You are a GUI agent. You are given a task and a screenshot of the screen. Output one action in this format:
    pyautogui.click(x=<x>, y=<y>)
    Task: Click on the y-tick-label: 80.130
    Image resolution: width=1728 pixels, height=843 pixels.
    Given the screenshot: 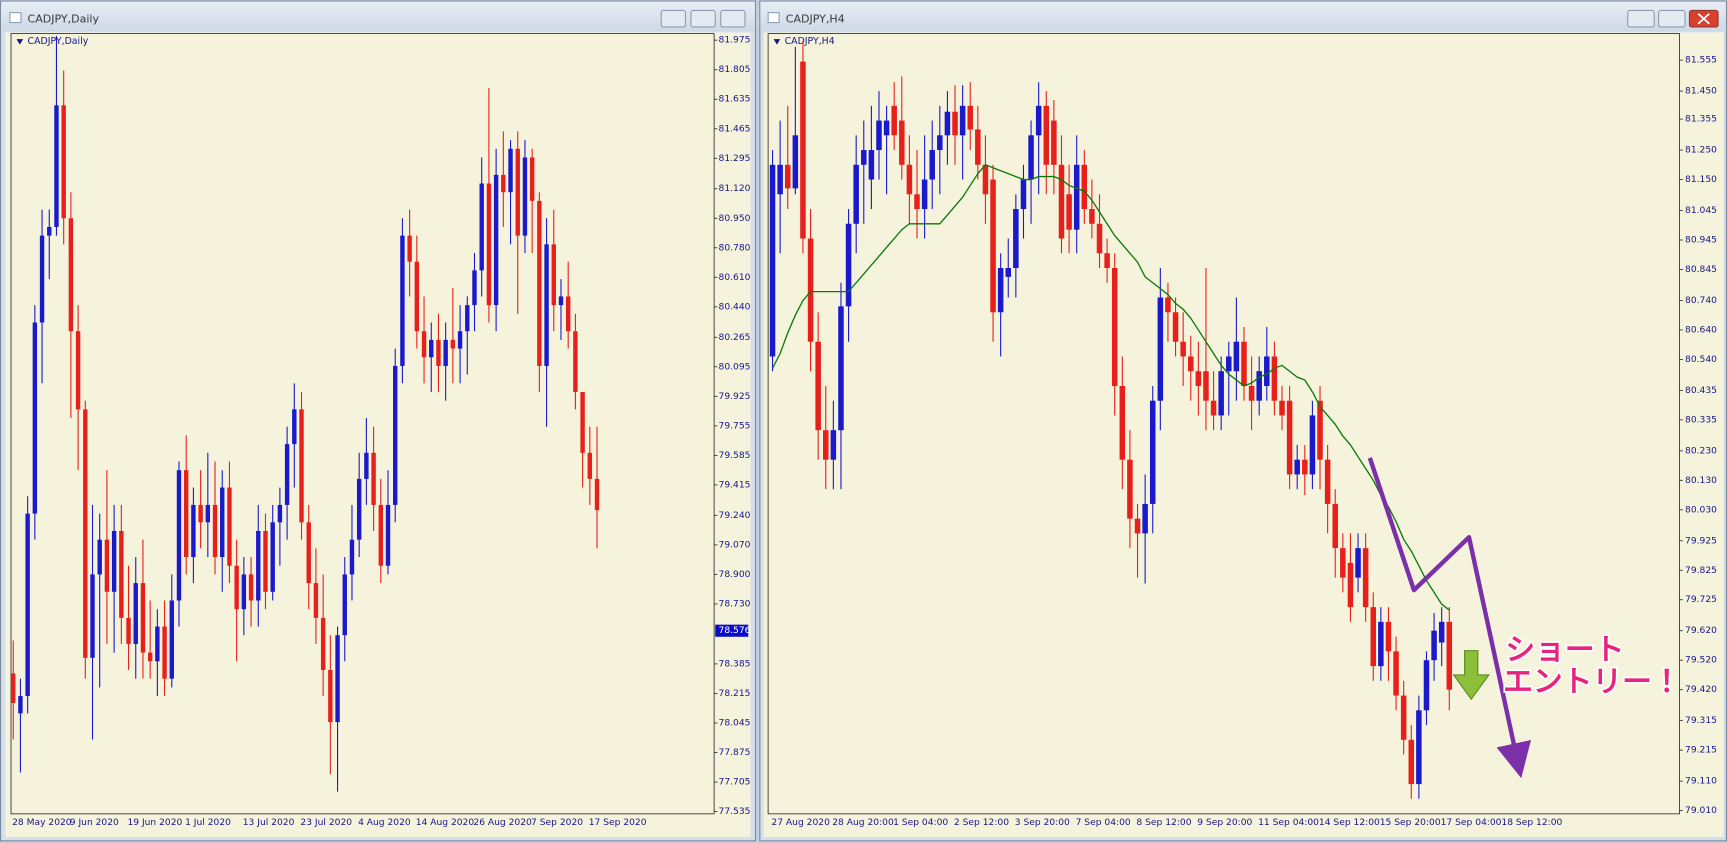 What is the action you would take?
    pyautogui.click(x=1701, y=481)
    